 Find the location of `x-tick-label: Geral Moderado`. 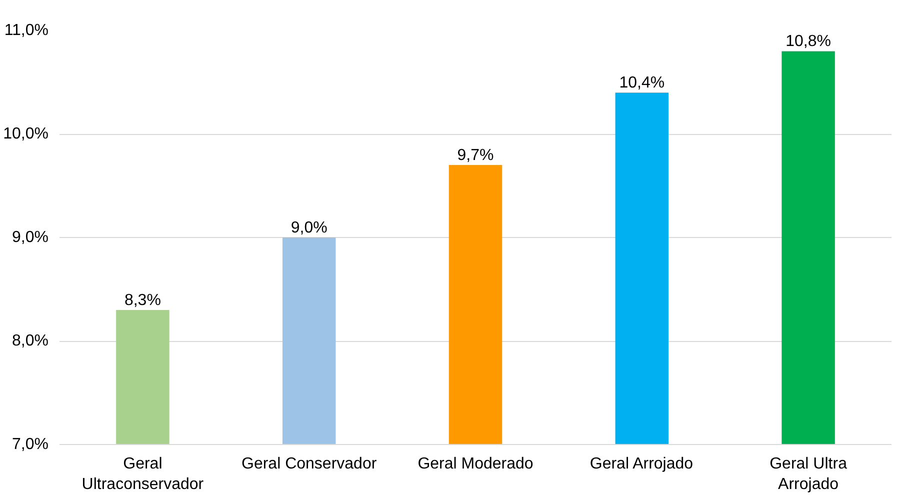

x-tick-label: Geral Moderado is located at coordinates (476, 464).